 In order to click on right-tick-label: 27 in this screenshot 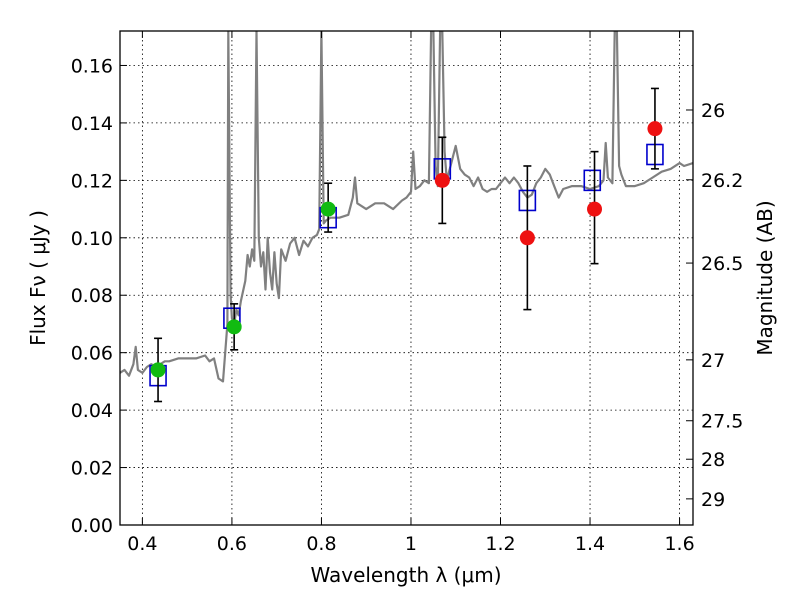, I will do `click(713, 361)`.